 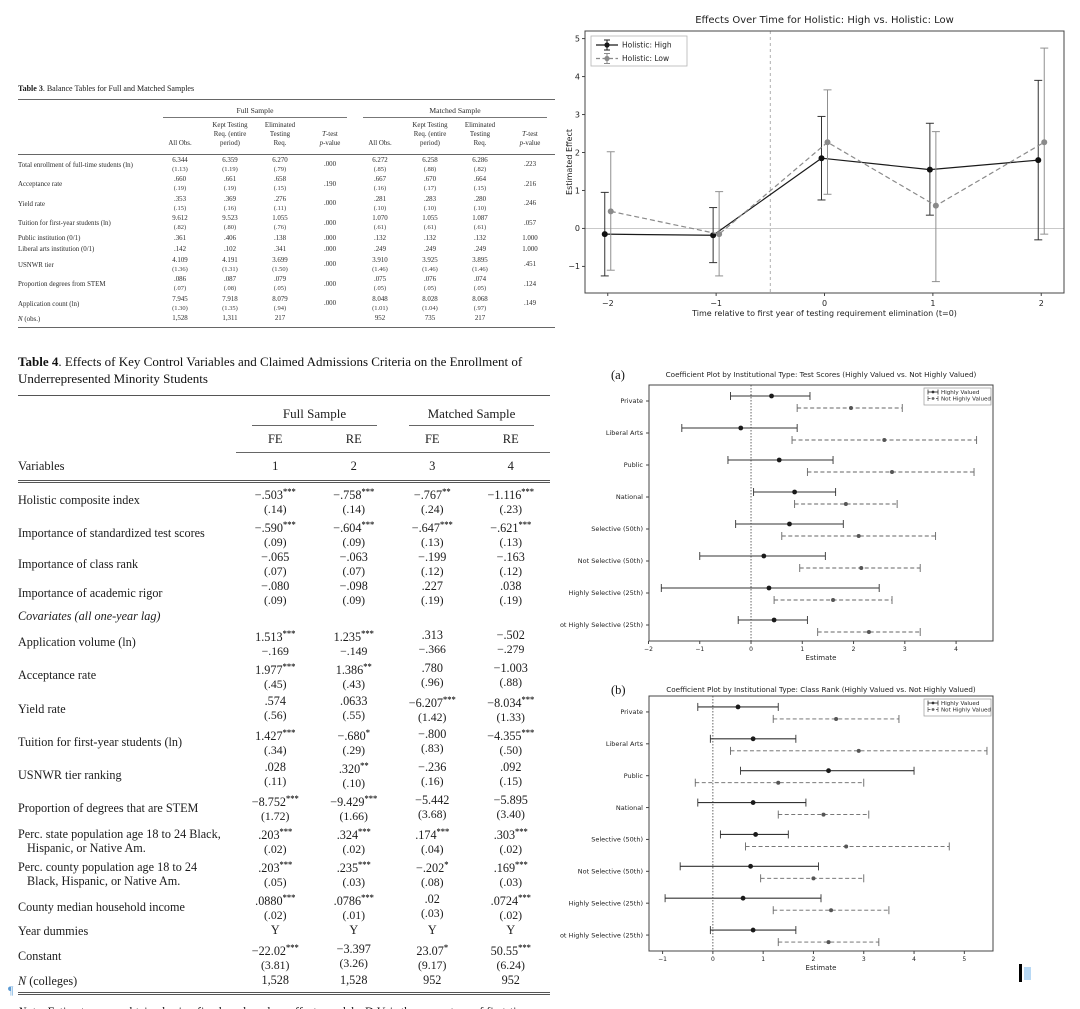 What do you see at coordinates (432, 439) in the screenshot?
I see `table-cell: FE` at bounding box center [432, 439].